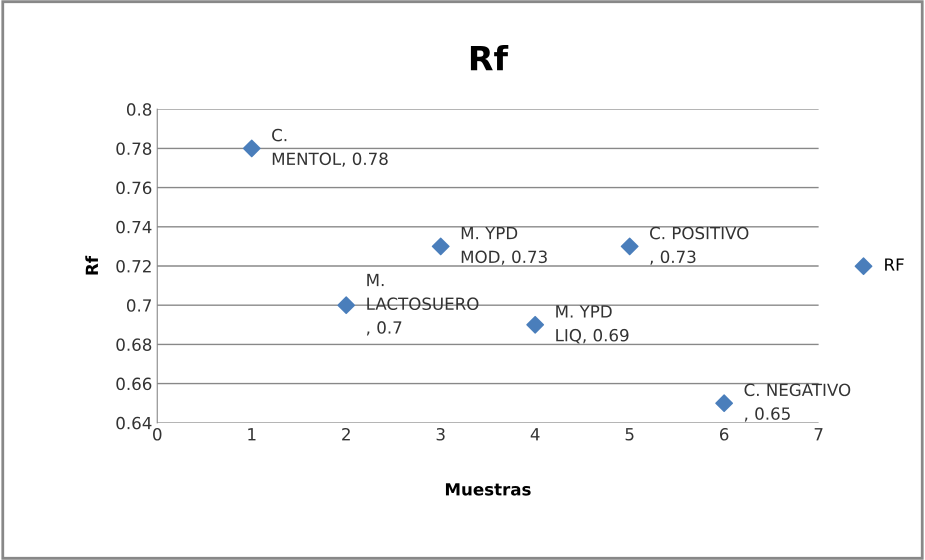  What do you see at coordinates (330, 147) in the screenshot?
I see `data-label: C. MENTOL, 0.78` at bounding box center [330, 147].